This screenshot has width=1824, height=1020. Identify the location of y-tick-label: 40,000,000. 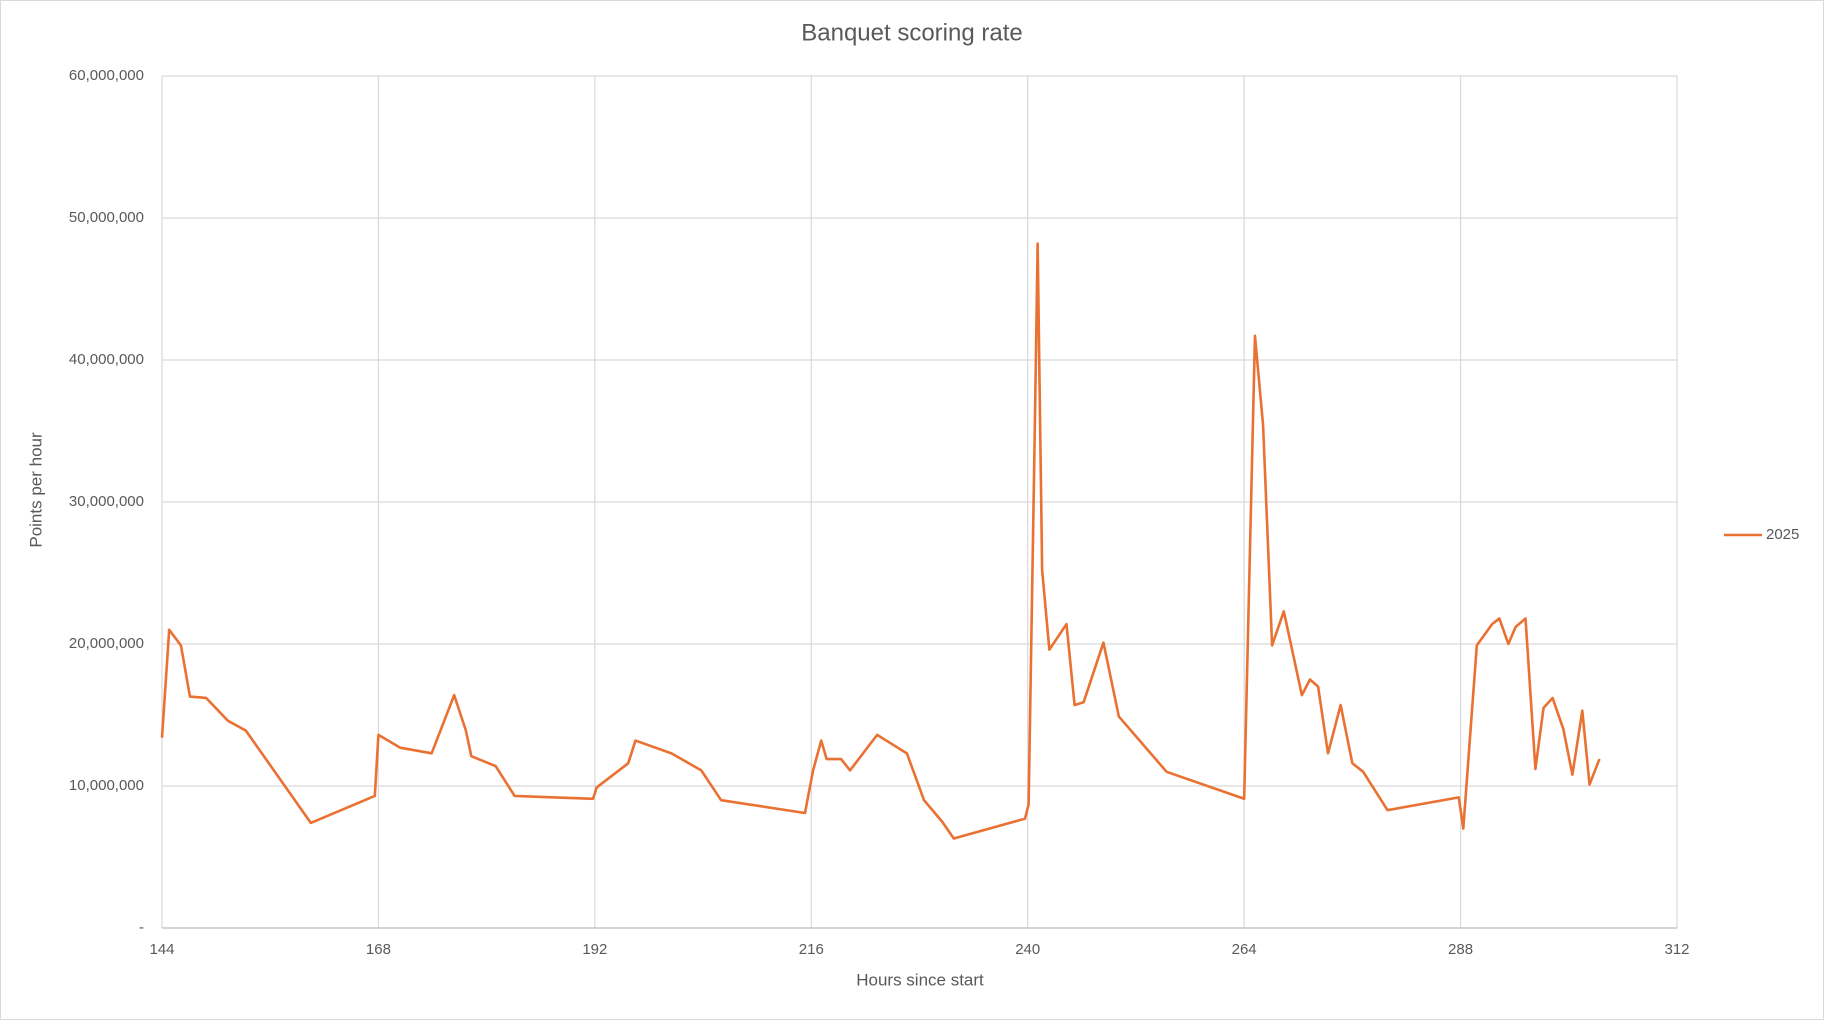
(106, 359).